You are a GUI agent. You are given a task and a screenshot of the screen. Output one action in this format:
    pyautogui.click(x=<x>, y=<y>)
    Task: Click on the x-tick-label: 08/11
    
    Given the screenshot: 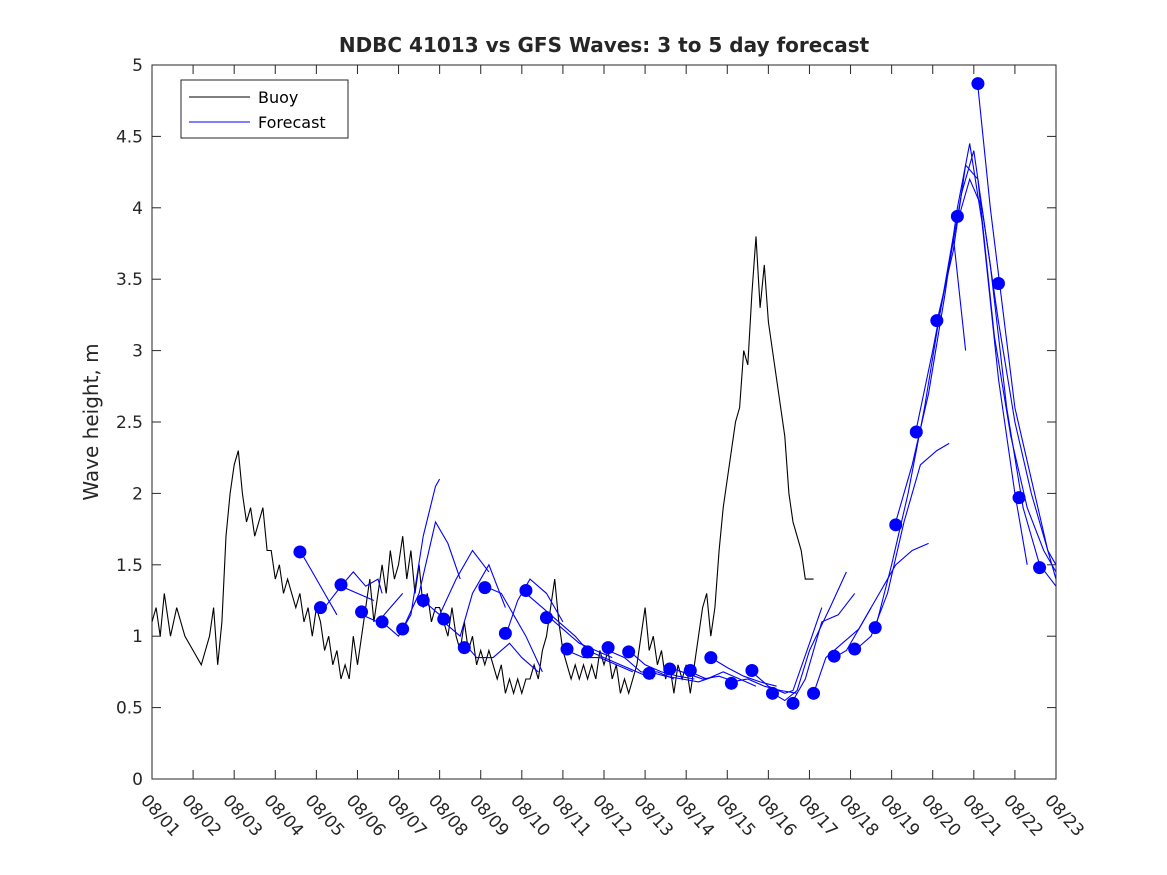 What is the action you would take?
    pyautogui.click(x=571, y=816)
    